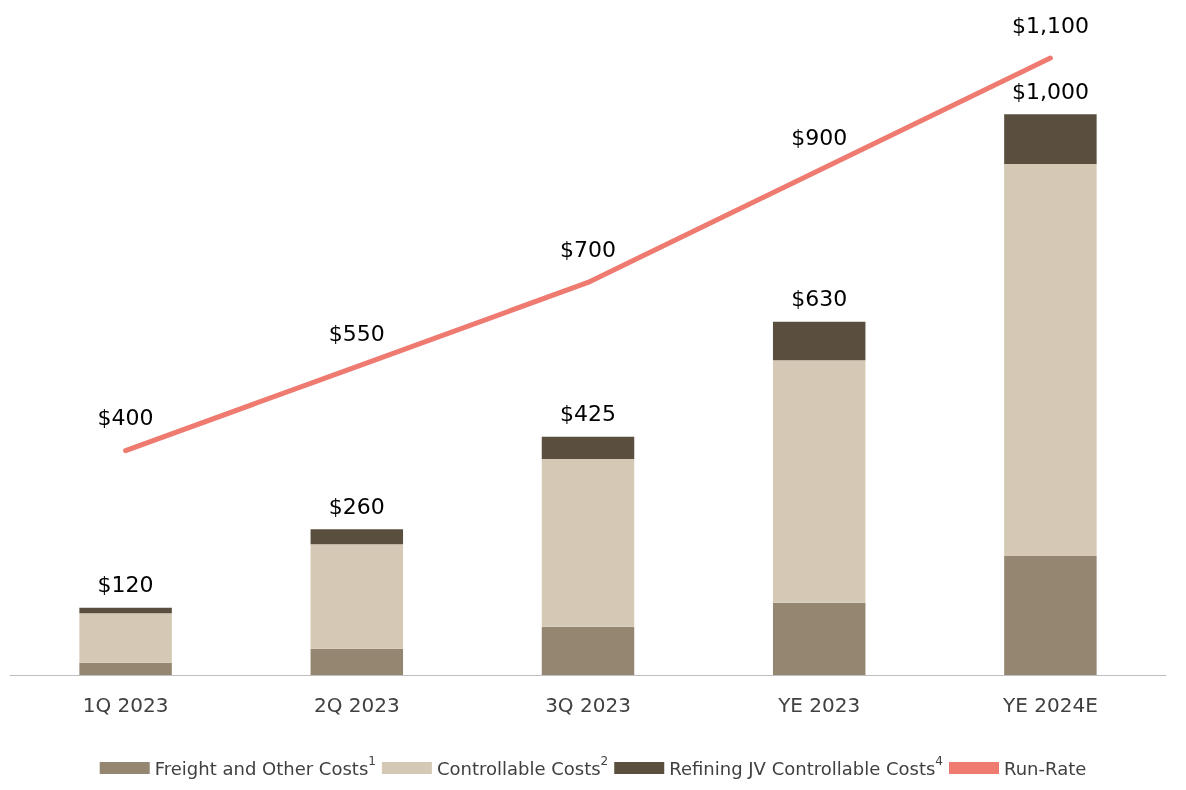 This screenshot has width=1186, height=790. Describe the element at coordinates (356, 506) in the screenshot. I see `total-label: $260` at that location.